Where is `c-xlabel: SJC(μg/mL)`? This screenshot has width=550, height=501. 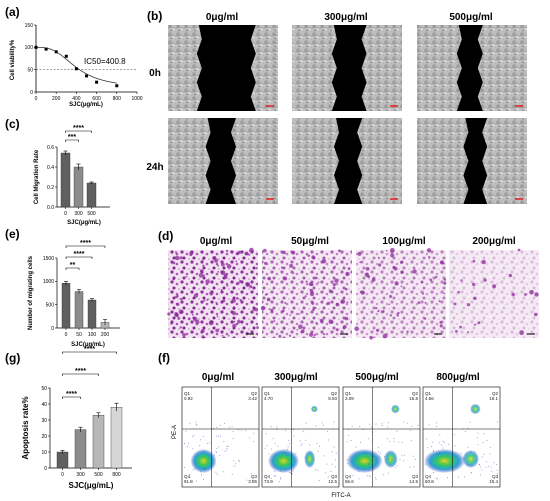 c-xlabel: SJC(μg/mL) is located at coordinates (84, 223).